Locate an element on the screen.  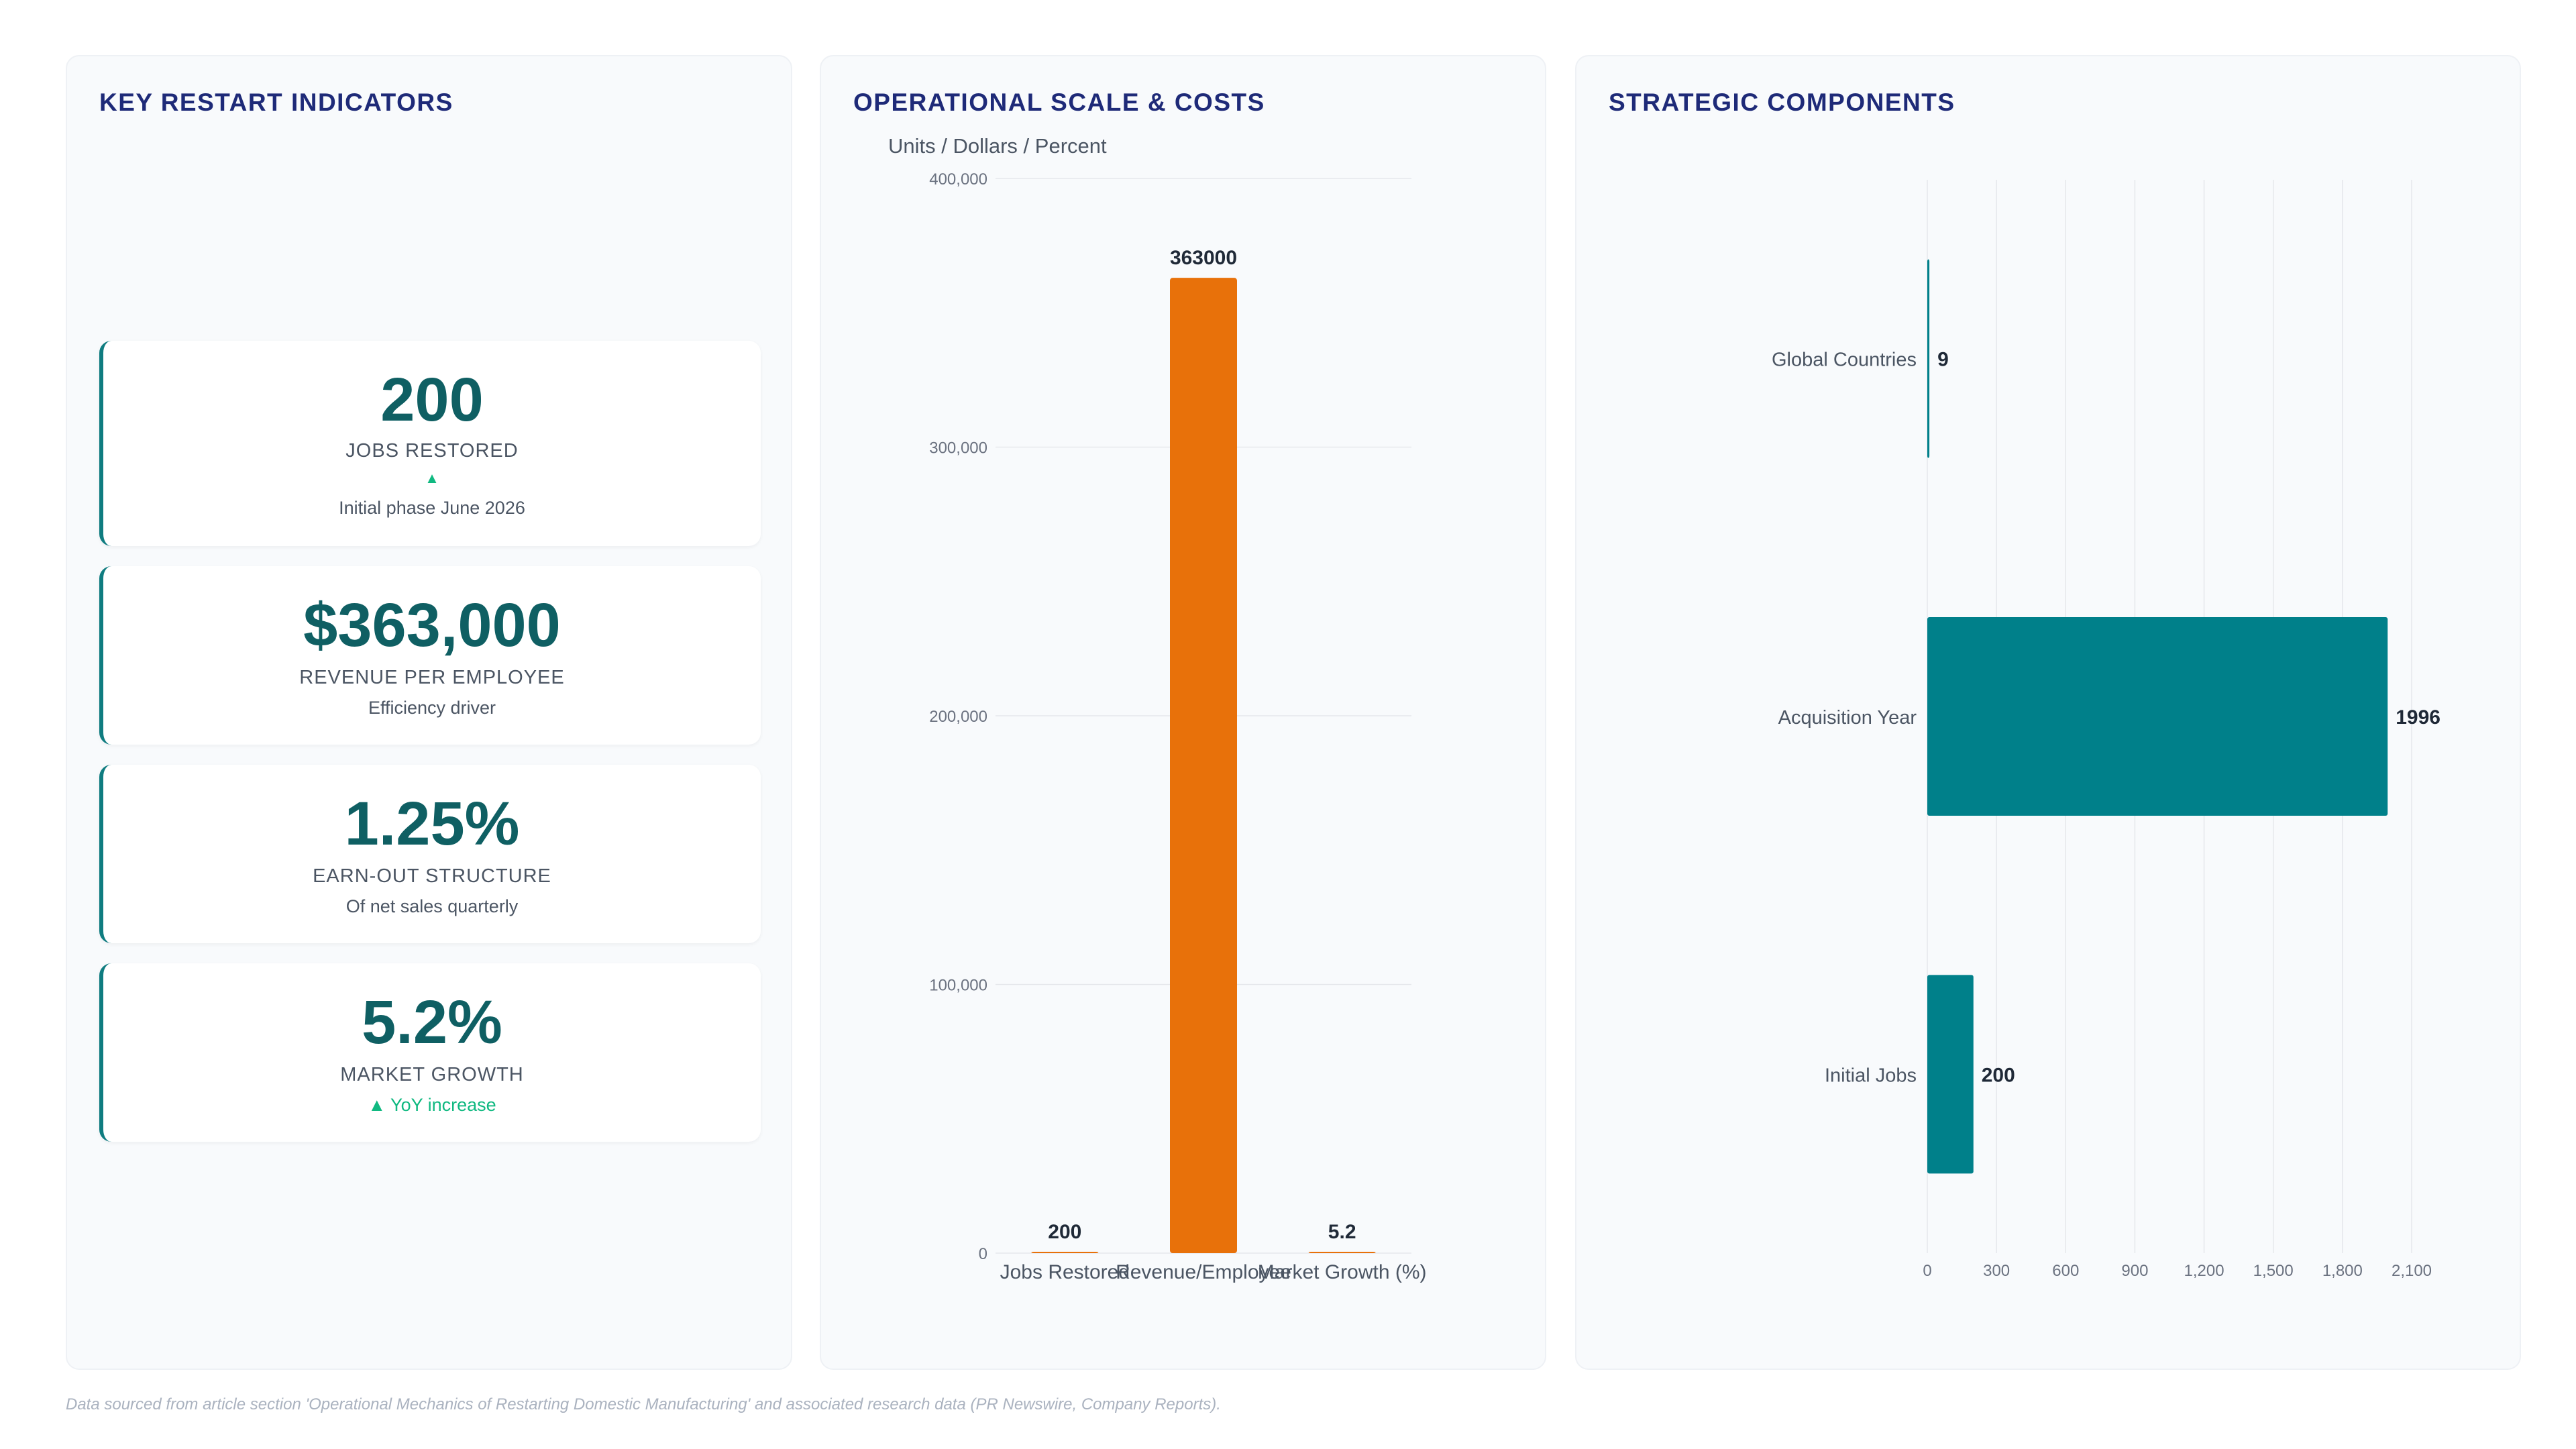
y-tick-label: 200,000 is located at coordinates (958, 717).